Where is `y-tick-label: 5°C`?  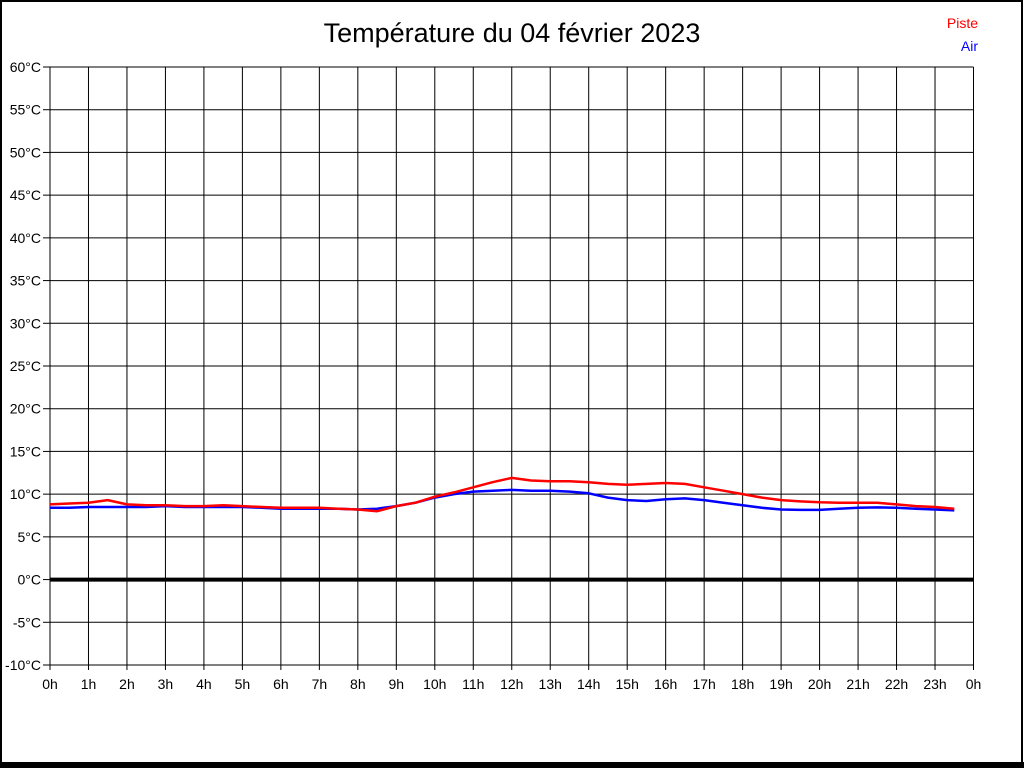 y-tick-label: 5°C is located at coordinates (30, 537).